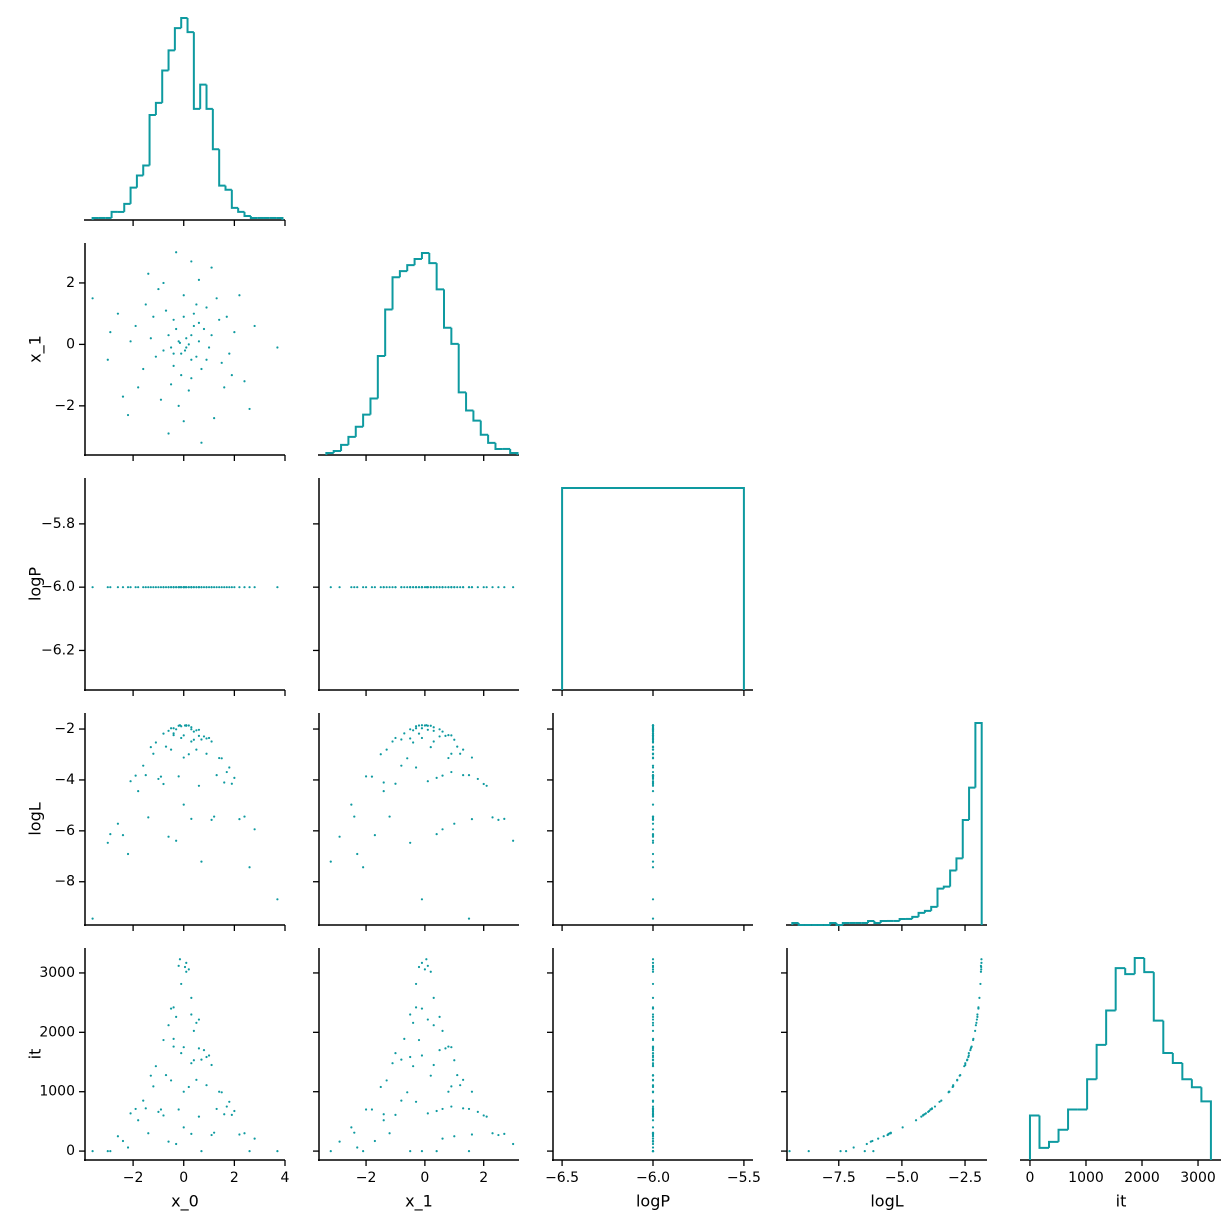 Image resolution: width=1230 pixels, height=1222 pixels. I want to click on y-axis-label: it, so click(35, 1054).